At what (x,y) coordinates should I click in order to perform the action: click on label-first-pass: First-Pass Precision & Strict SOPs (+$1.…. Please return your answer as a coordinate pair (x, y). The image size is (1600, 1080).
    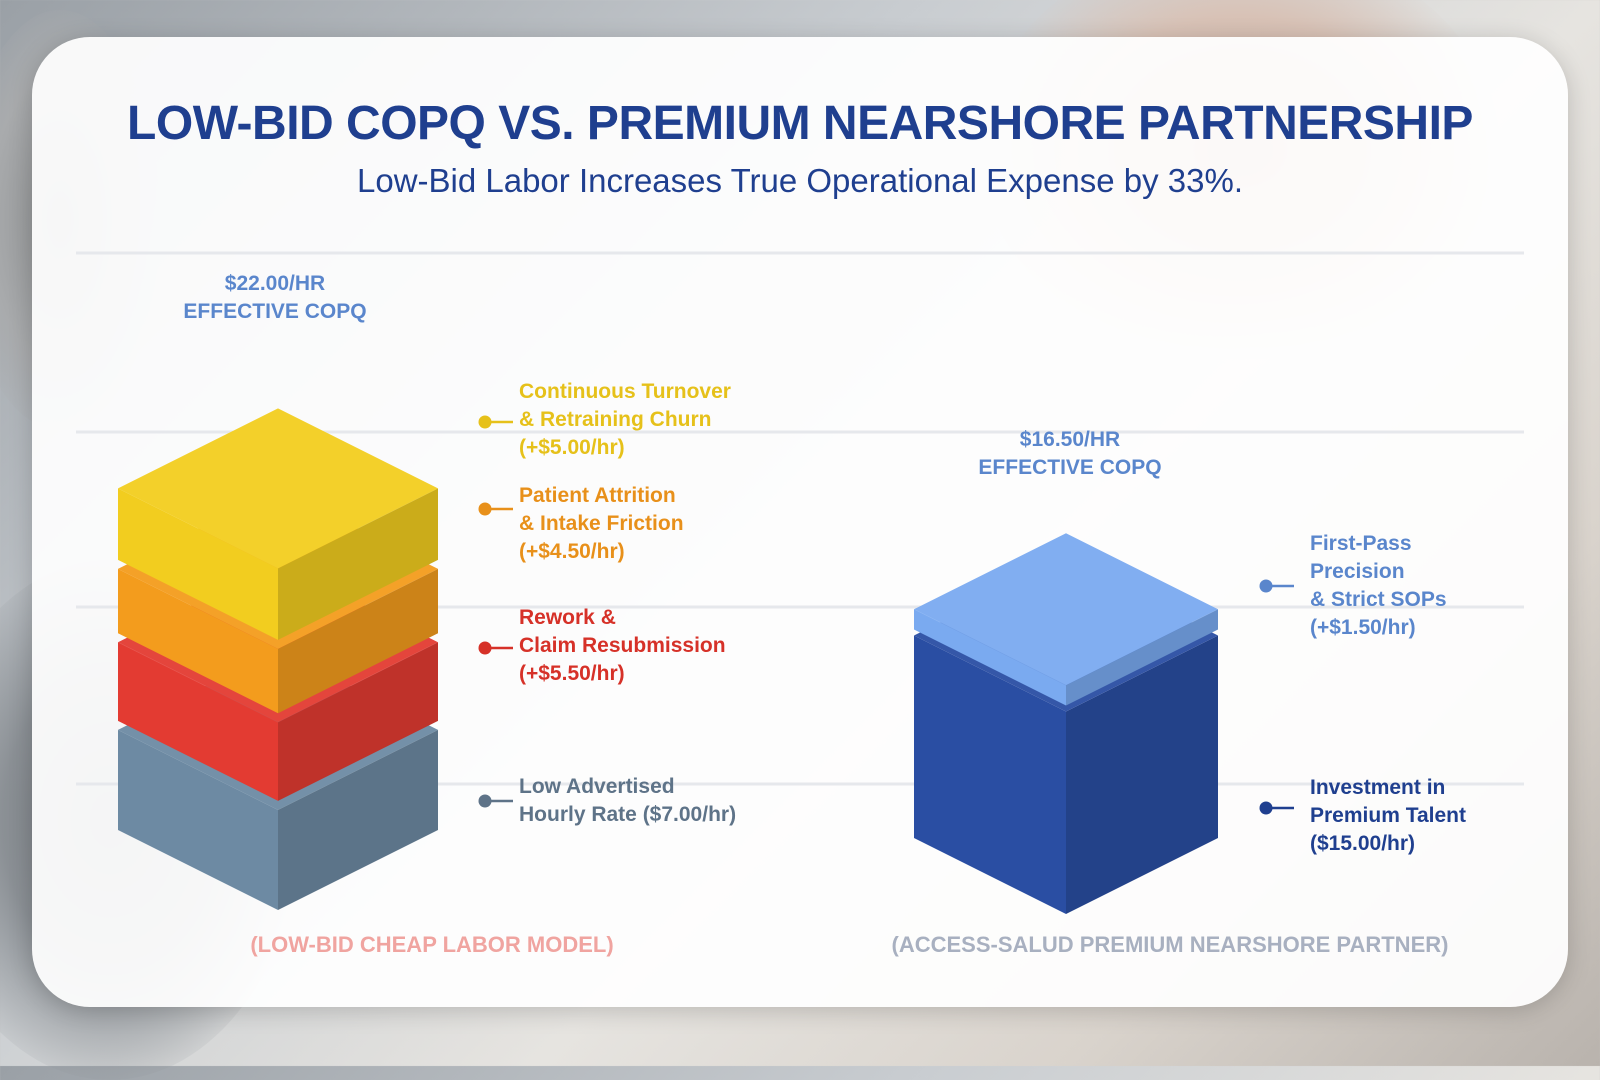
    Looking at the image, I should click on (1378, 586).